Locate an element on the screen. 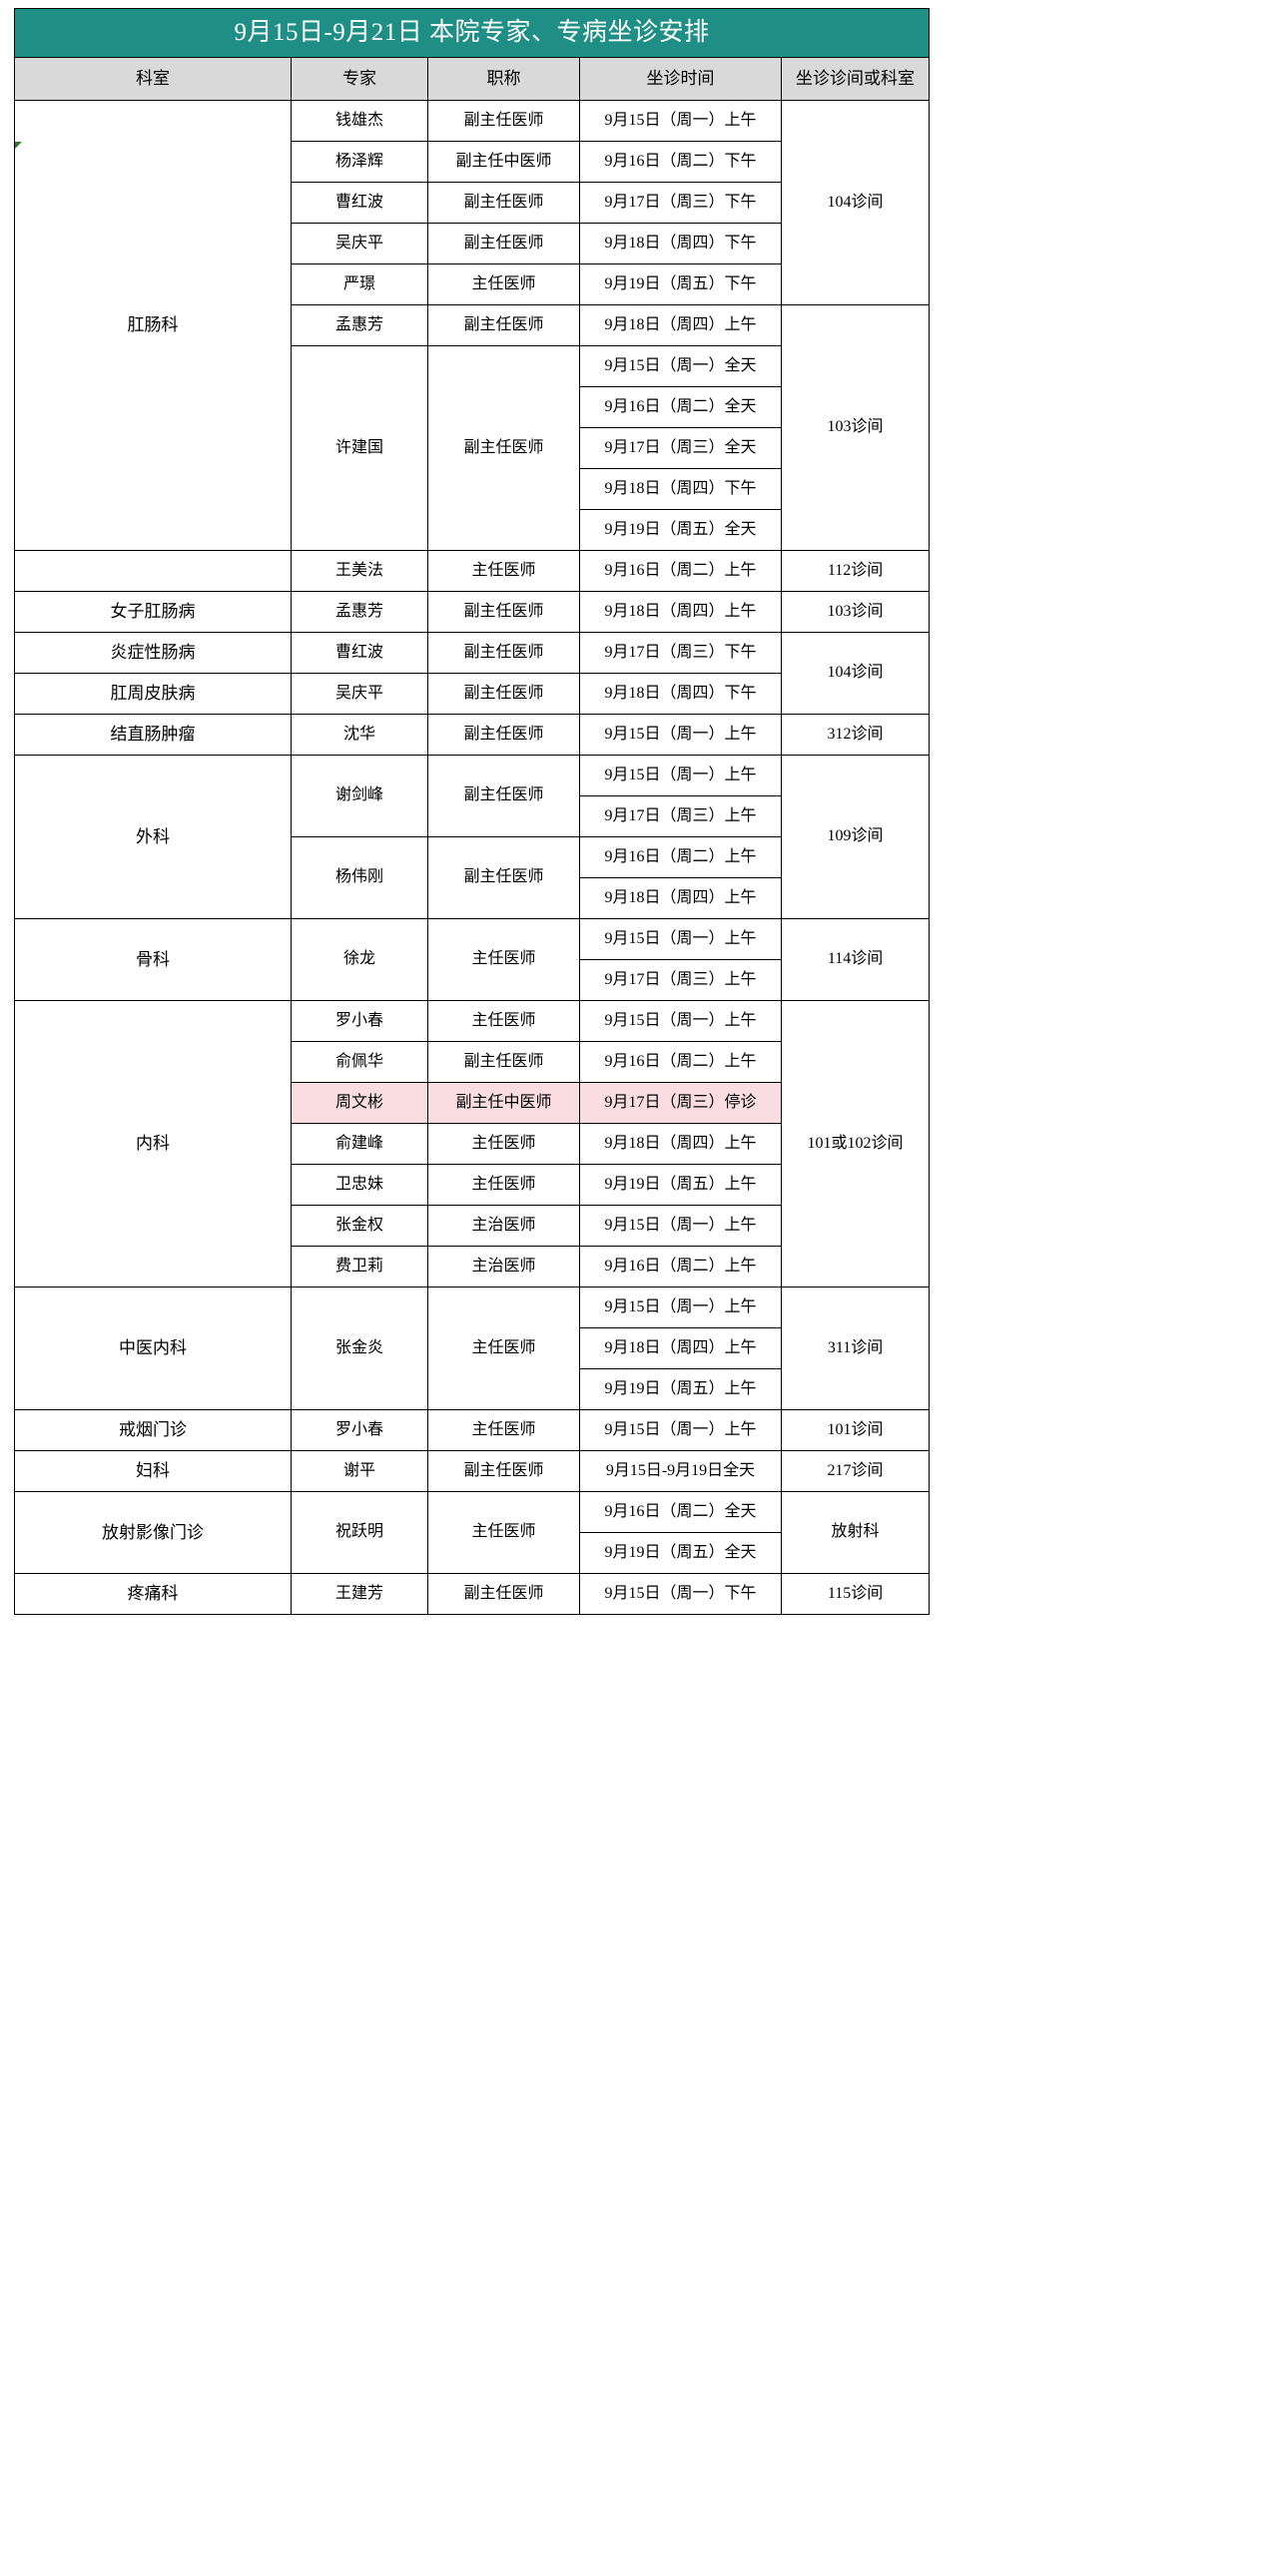  cell-department: 疼痛科 is located at coordinates (153, 1594).